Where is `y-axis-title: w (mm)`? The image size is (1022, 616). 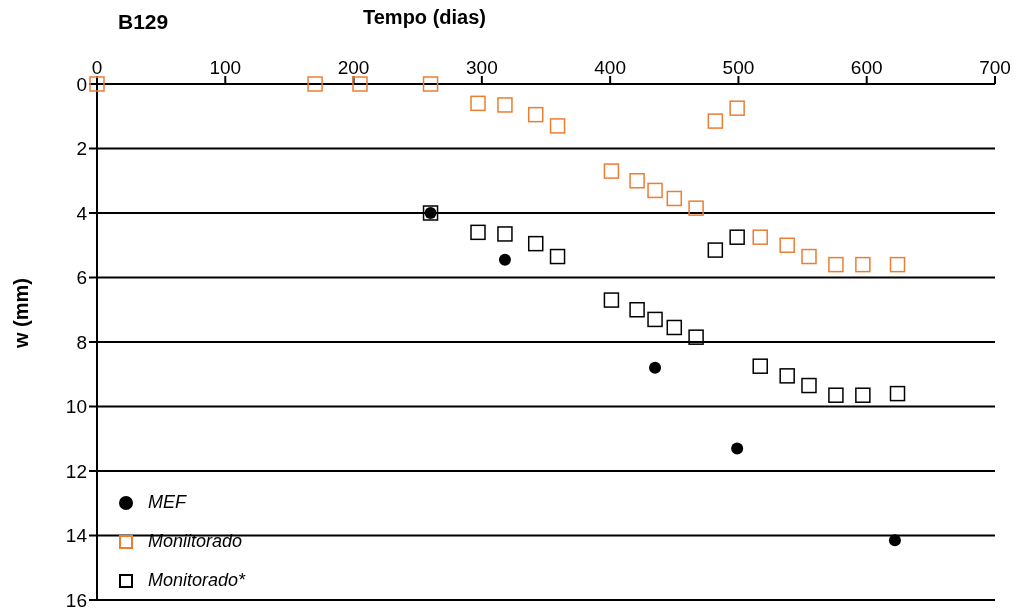
y-axis-title: w (mm) is located at coordinates (21, 313).